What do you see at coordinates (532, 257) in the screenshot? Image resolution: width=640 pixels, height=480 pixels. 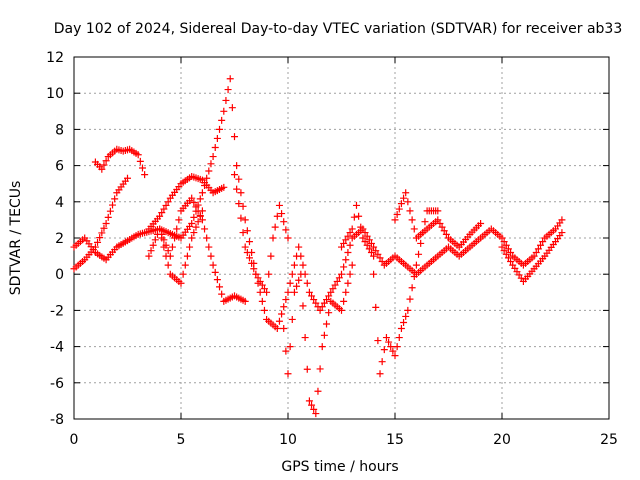 I see `series-sat-l` at bounding box center [532, 257].